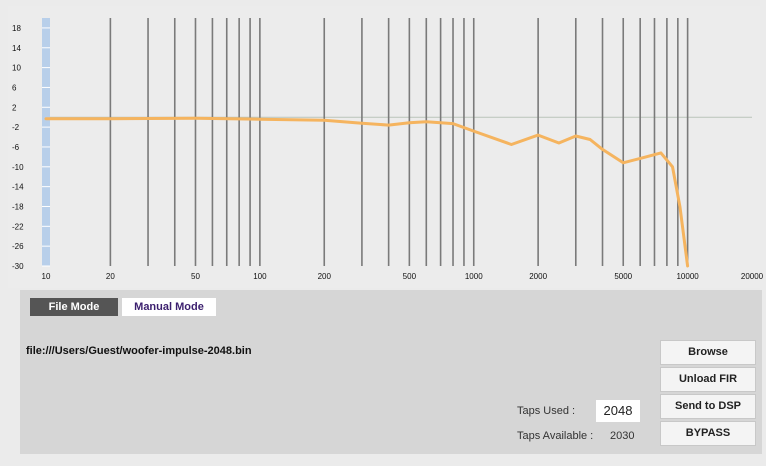  I want to click on button: Send to DSP, so click(708, 406).